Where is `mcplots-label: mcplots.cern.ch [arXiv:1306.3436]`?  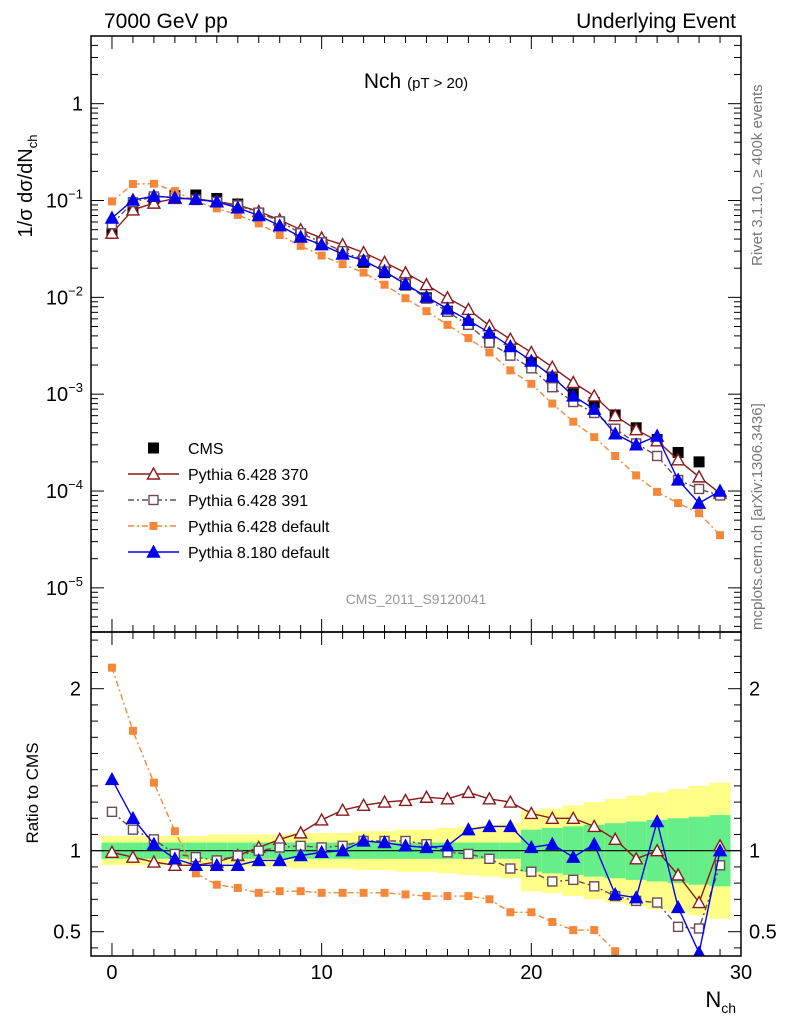
mcplots-label: mcplots.cern.ch [arXiv:1306.3436] is located at coordinates (757, 516).